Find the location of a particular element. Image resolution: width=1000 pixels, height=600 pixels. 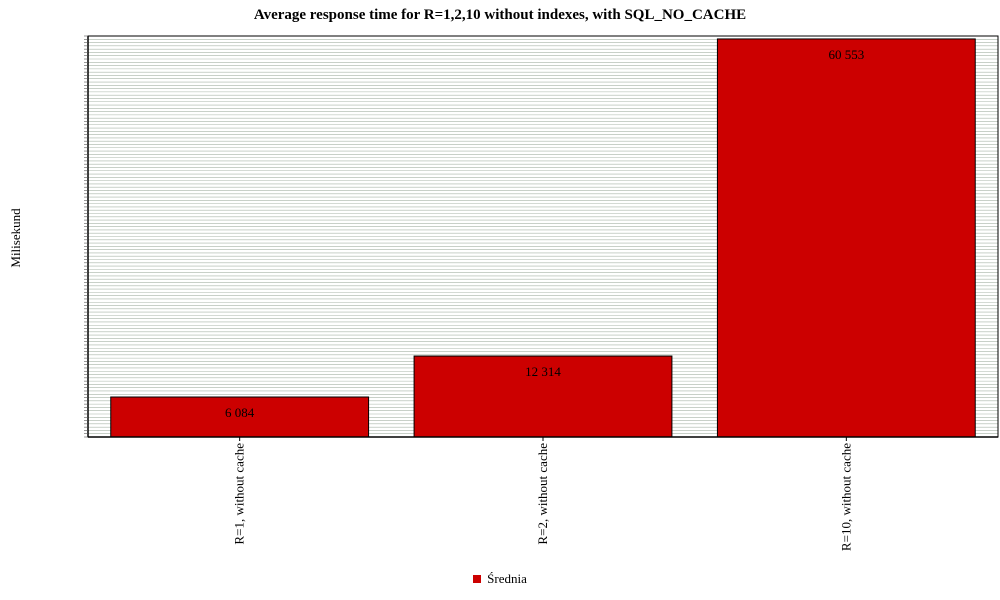

legend-label: Średnia is located at coordinates (507, 578).